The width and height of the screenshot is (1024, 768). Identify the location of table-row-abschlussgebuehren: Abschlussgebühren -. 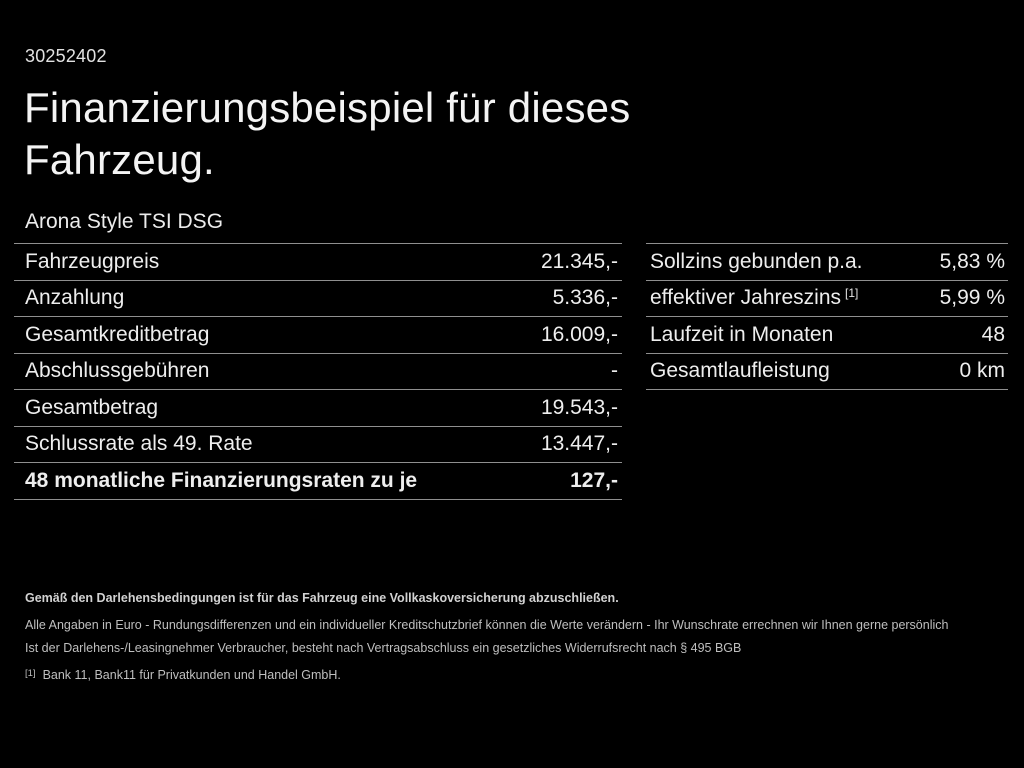
(318, 371).